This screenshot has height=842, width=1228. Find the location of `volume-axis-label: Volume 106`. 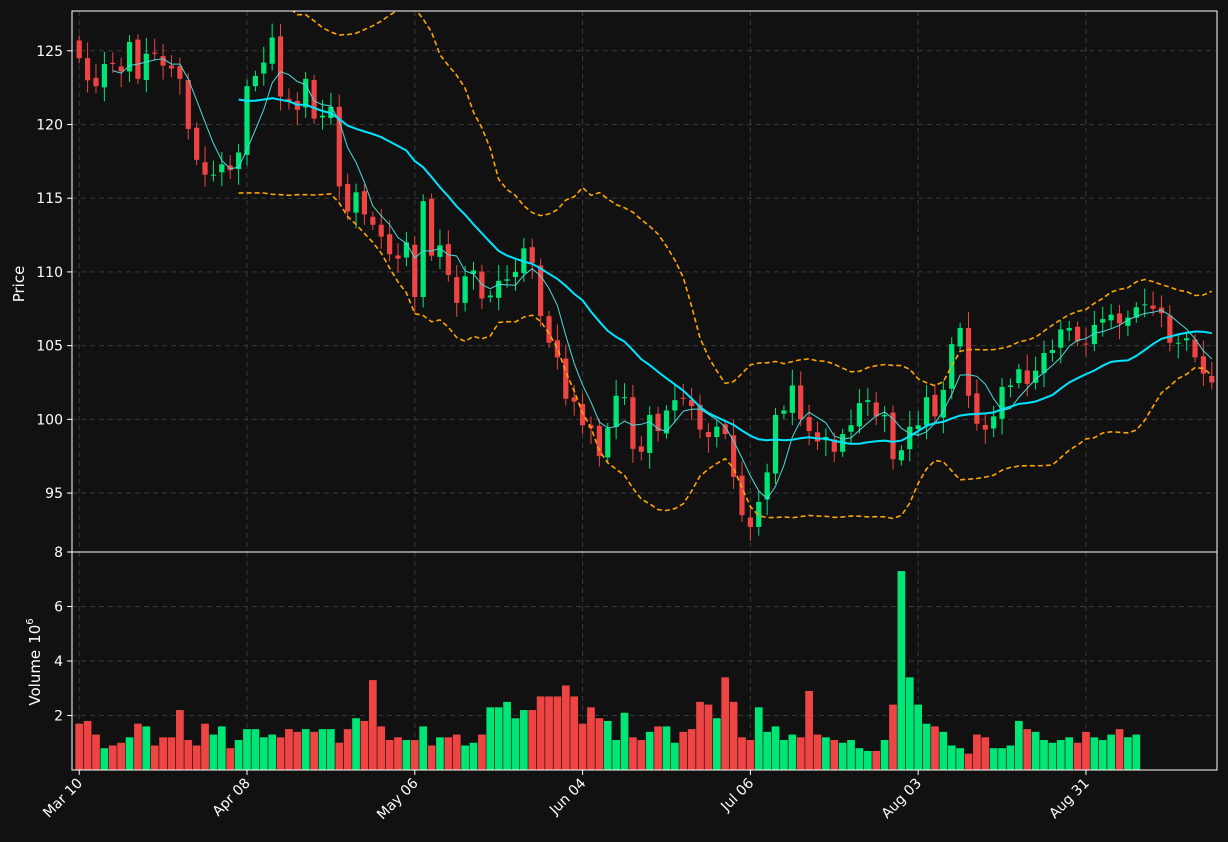

volume-axis-label: Volume 106 is located at coordinates (34, 661).